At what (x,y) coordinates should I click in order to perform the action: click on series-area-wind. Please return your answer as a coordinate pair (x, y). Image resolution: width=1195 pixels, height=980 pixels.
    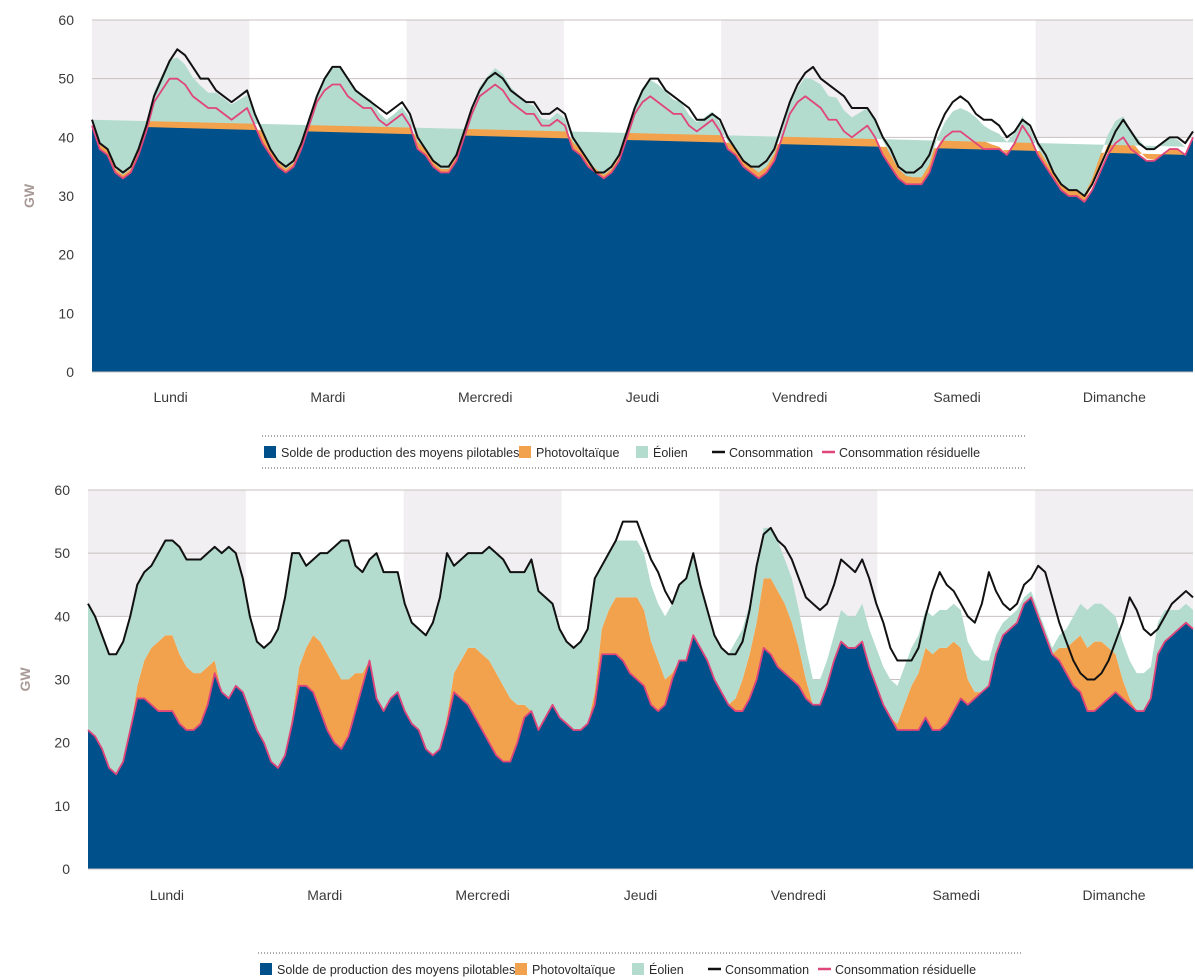
    Looking at the image, I should click on (639, 126).